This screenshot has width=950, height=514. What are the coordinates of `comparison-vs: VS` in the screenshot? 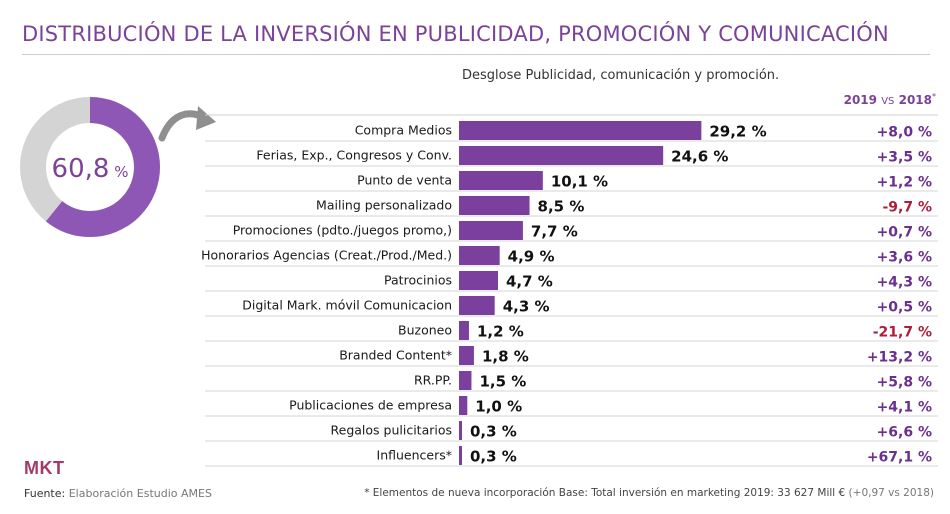 It's located at (888, 101).